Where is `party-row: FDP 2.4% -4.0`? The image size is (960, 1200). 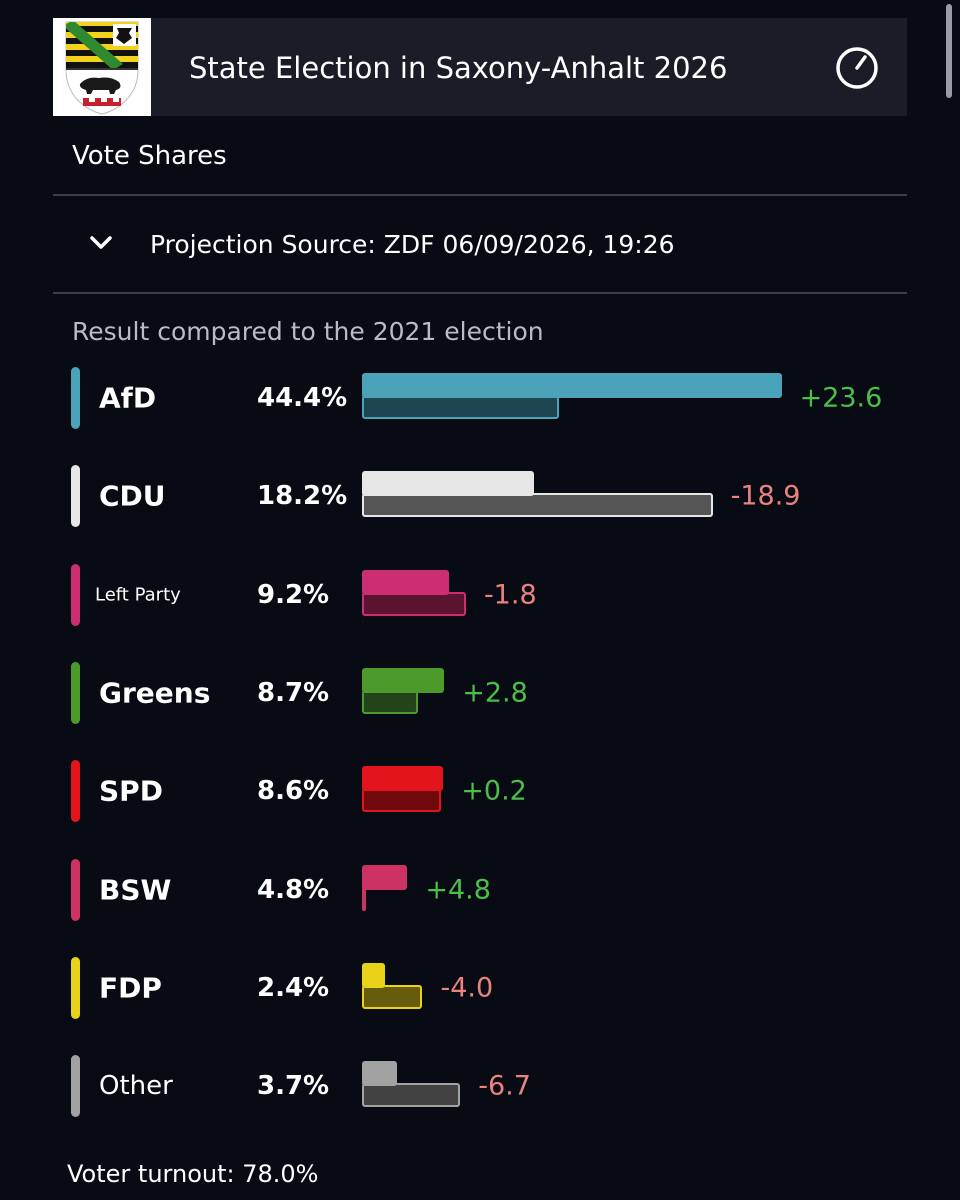 party-row: FDP 2.4% -4.0 is located at coordinates (480, 1005).